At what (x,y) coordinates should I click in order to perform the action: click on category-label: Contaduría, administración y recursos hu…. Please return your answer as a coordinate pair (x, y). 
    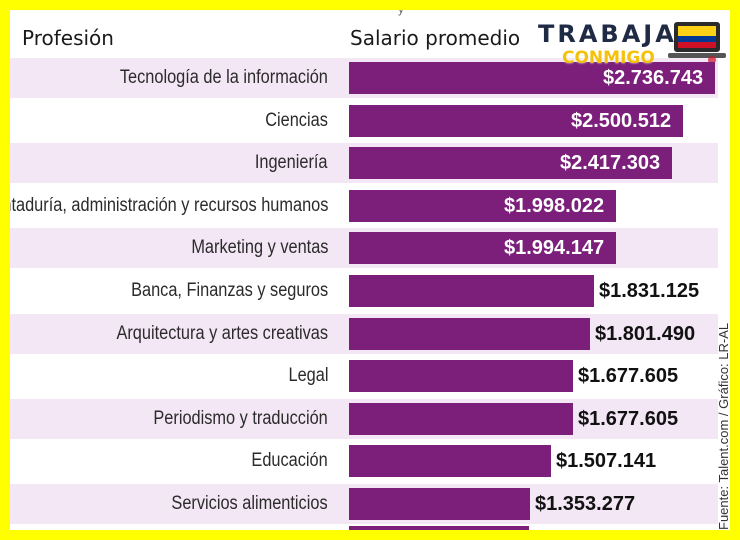
    Looking at the image, I should click on (169, 205).